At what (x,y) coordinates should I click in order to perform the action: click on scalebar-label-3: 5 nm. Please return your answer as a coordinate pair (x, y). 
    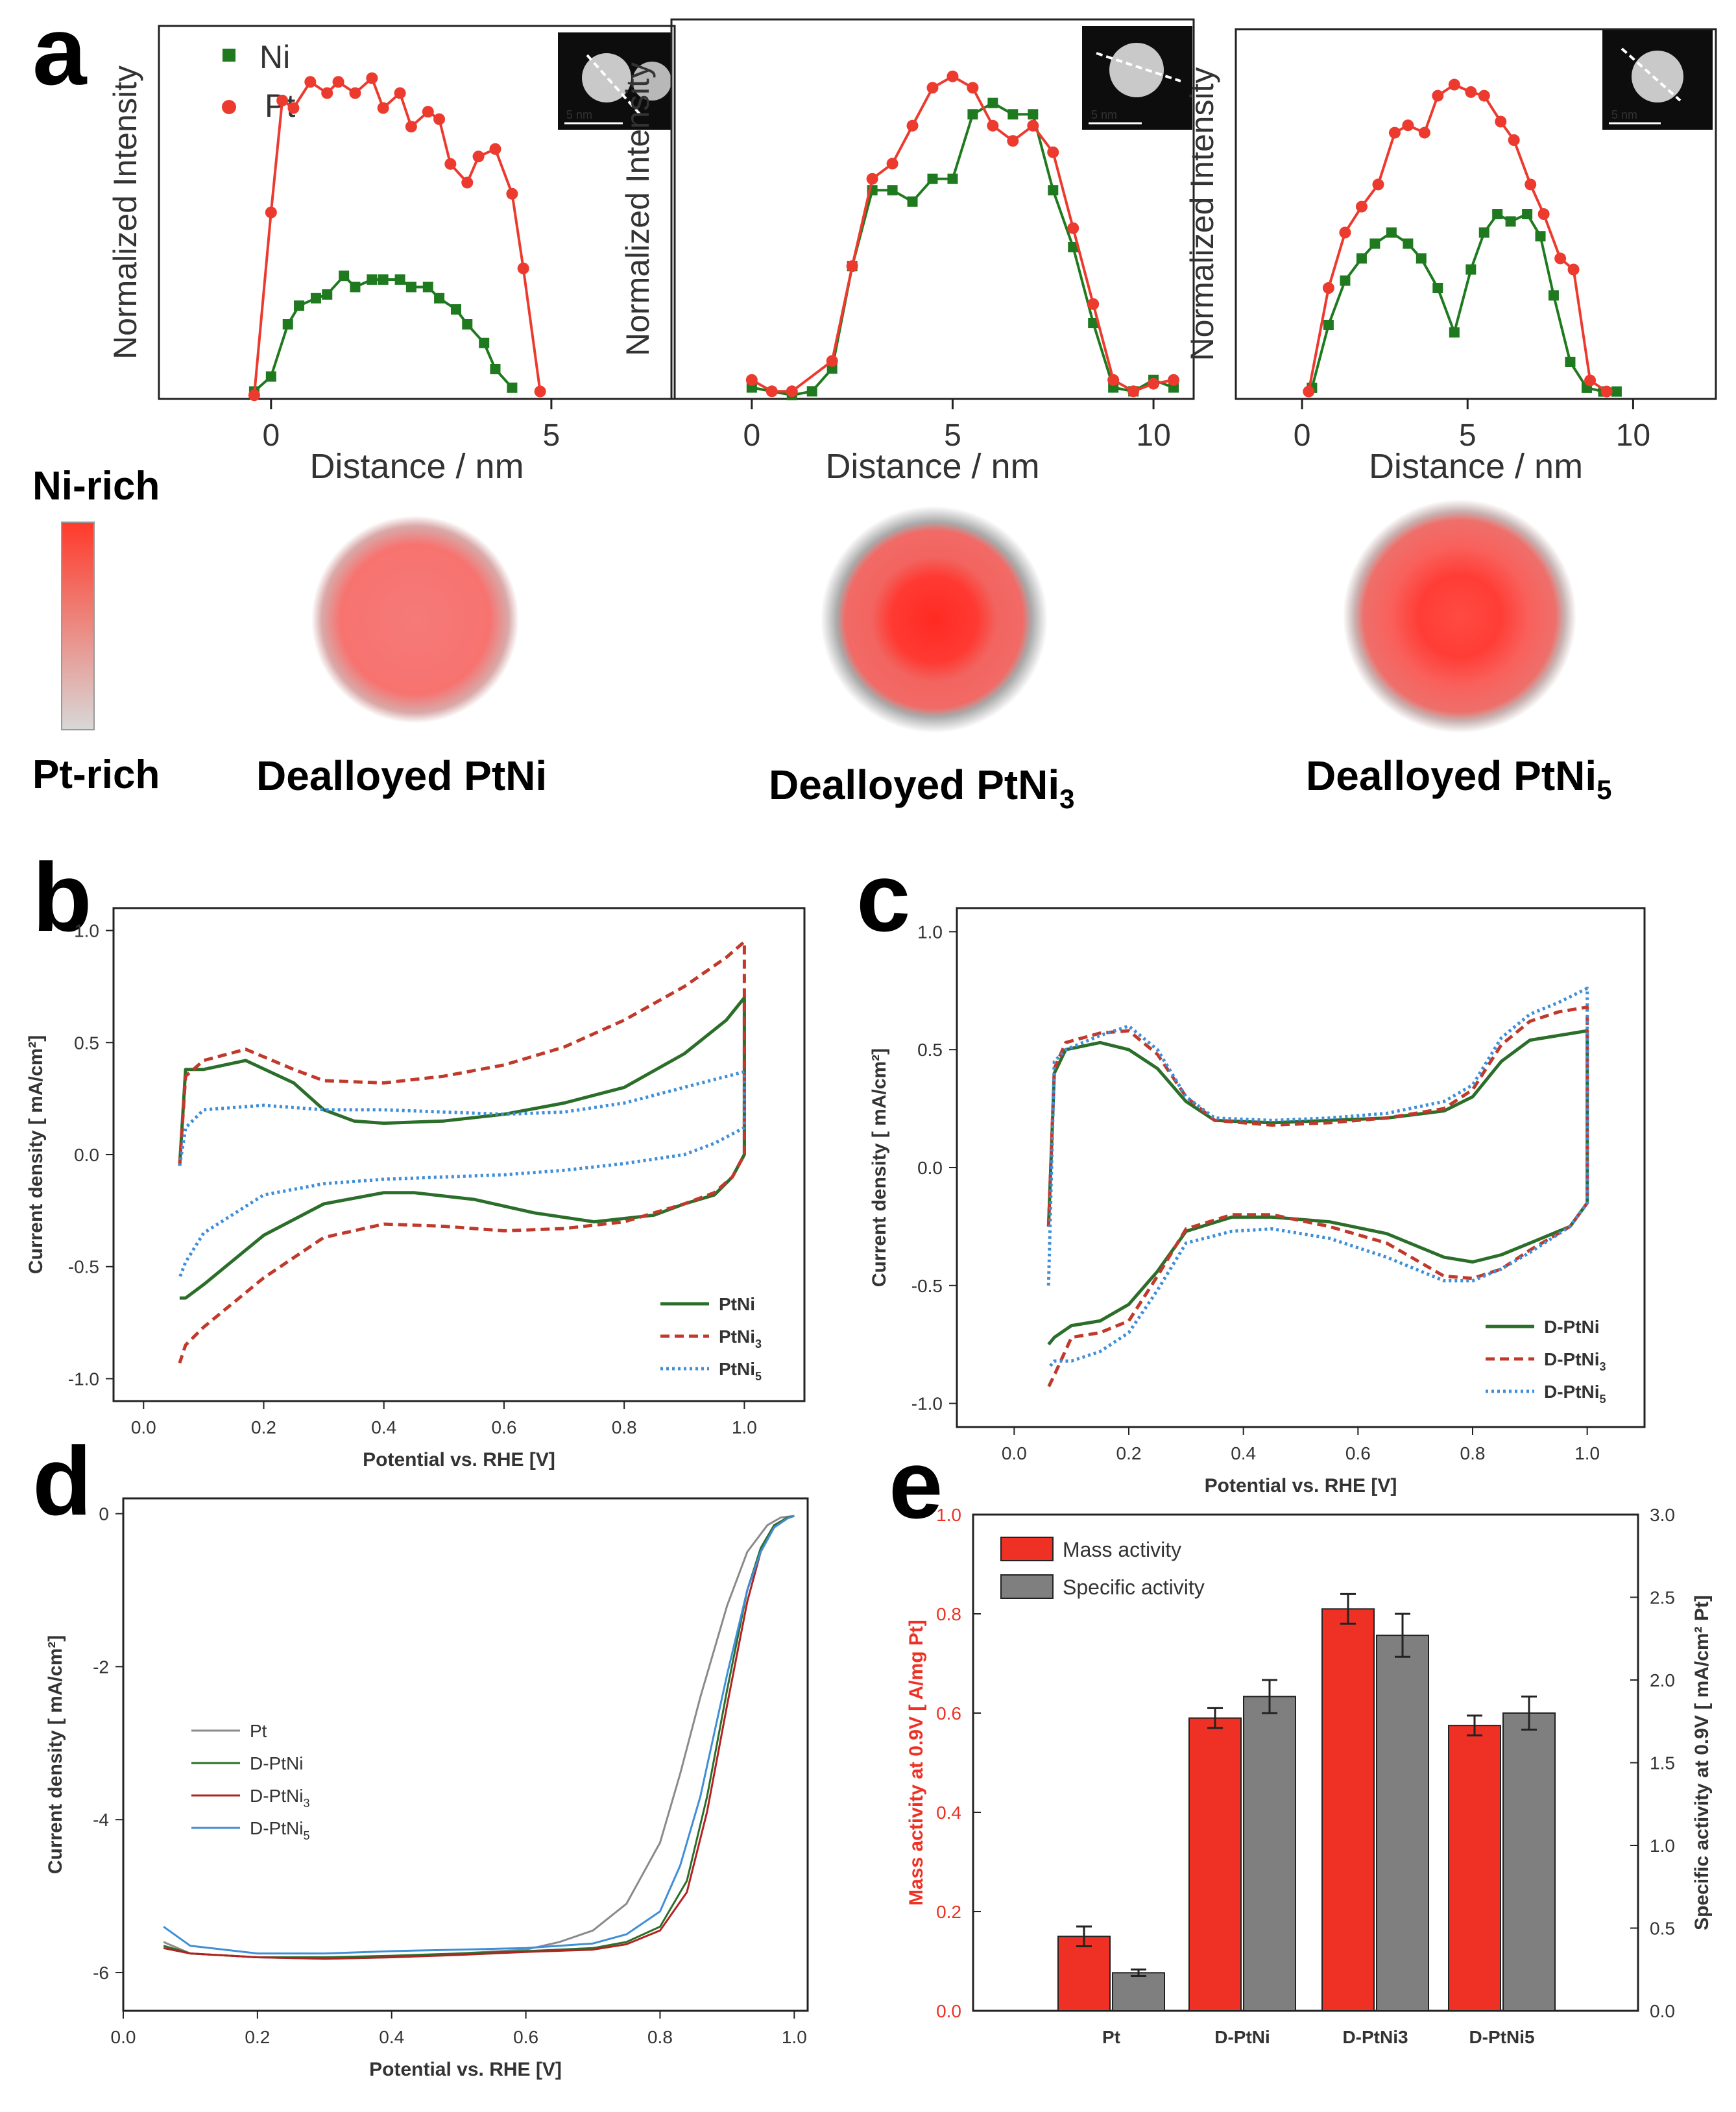
    Looking at the image, I should click on (1624, 115).